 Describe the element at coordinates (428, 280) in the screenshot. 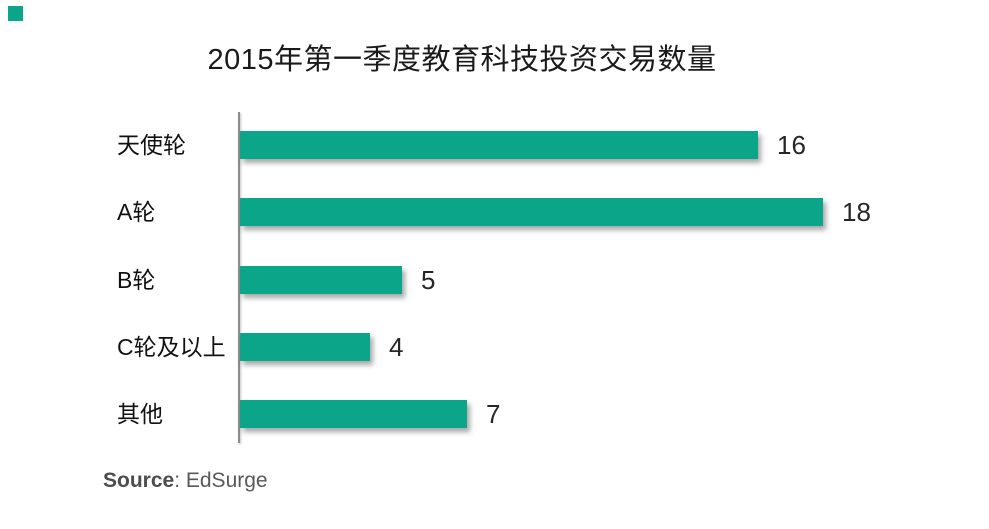

I see `value-label: 5` at that location.